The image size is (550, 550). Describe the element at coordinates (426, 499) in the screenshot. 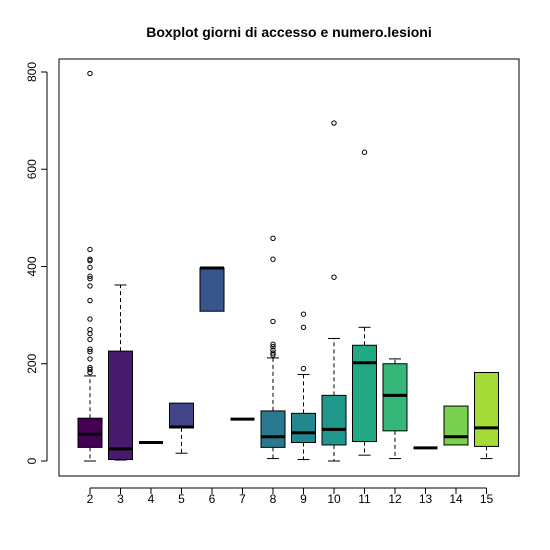

I see `x-tick-label: 13` at that location.